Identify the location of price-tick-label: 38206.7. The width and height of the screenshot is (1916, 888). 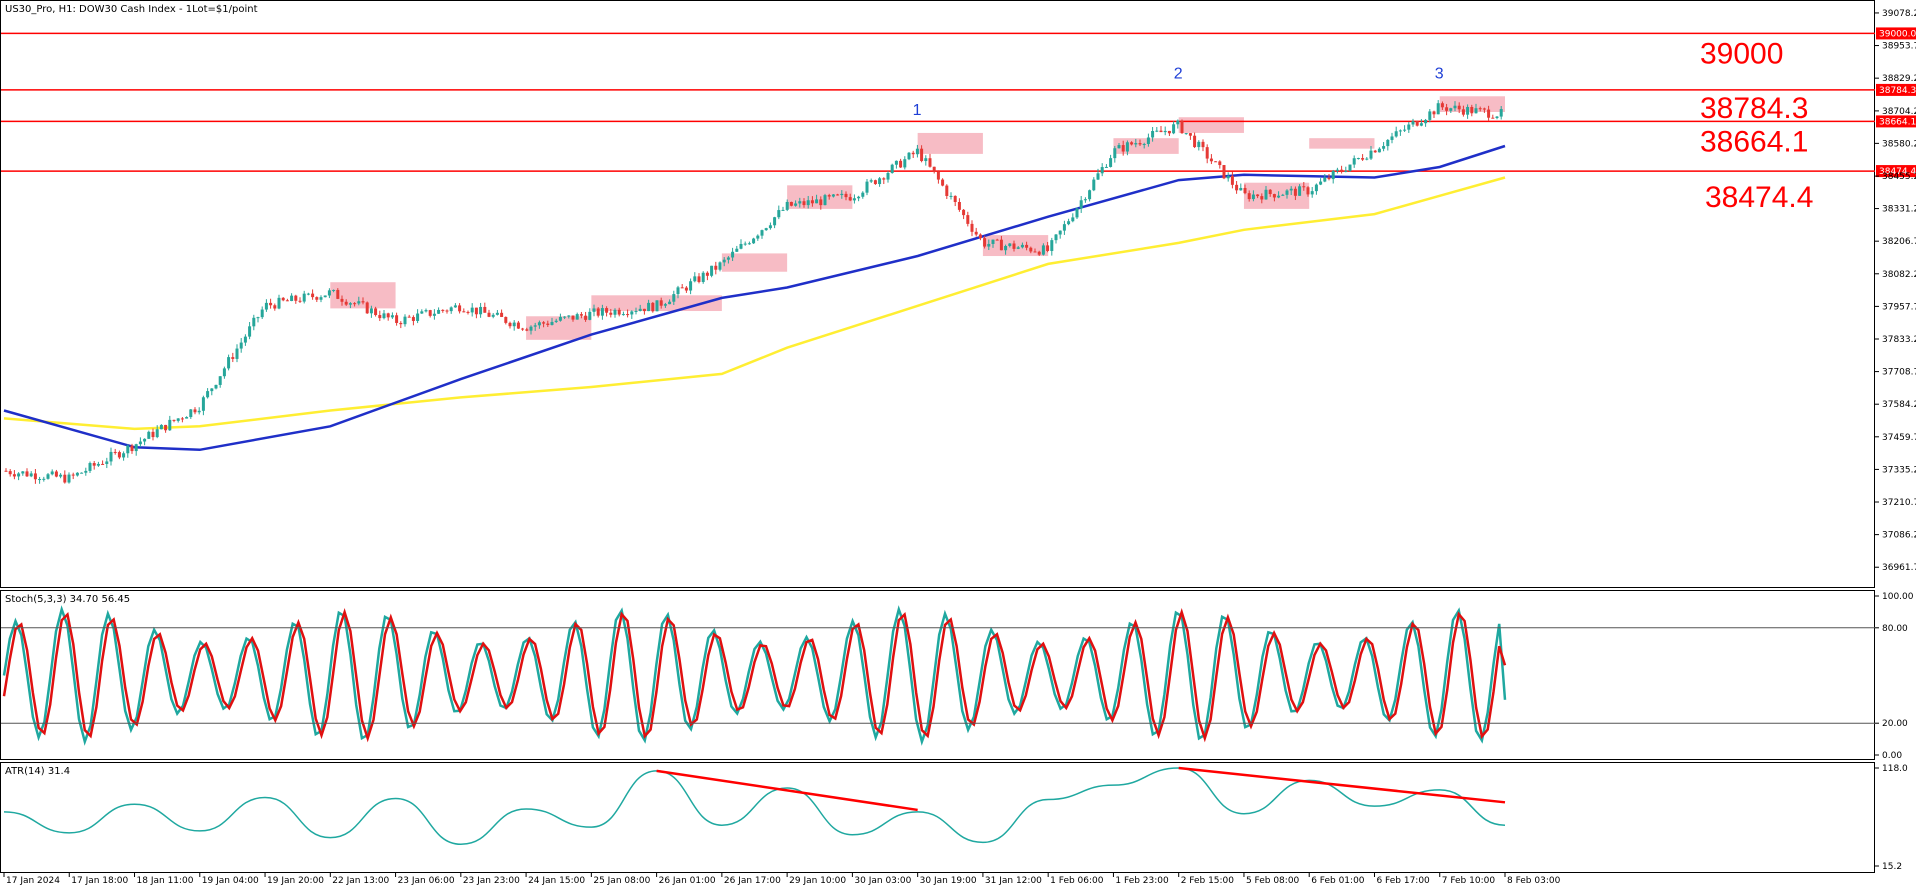
(1899, 242).